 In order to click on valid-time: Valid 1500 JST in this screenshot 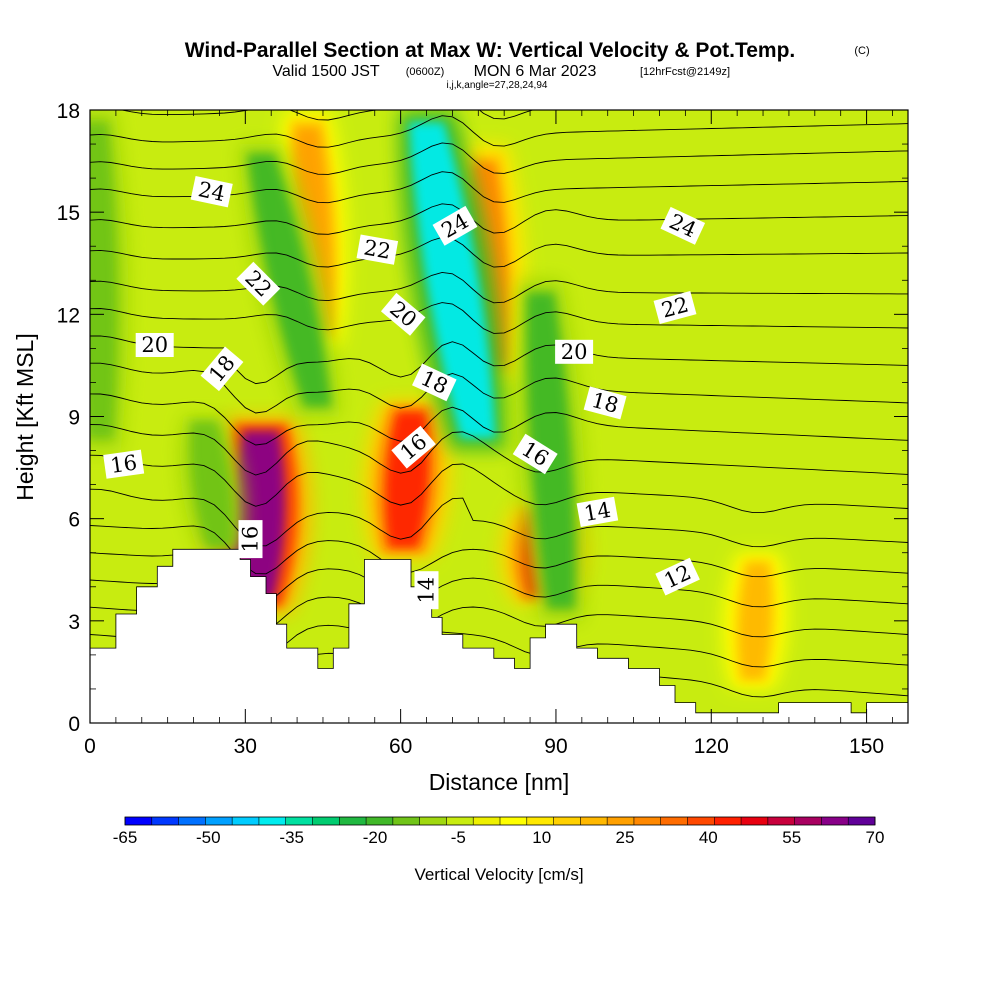, I will do `click(326, 71)`.